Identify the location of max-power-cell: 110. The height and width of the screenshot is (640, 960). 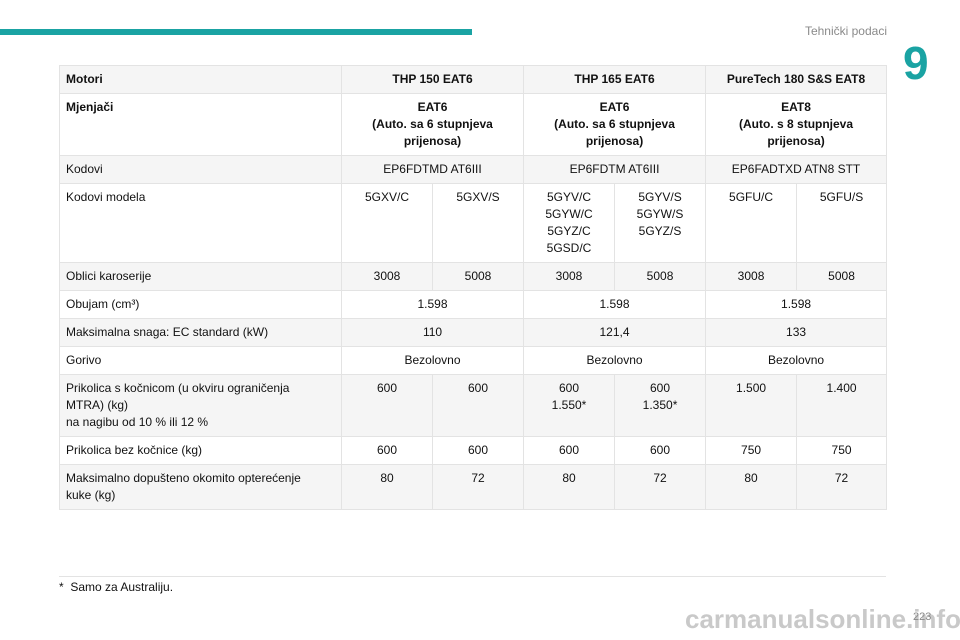
(432, 332).